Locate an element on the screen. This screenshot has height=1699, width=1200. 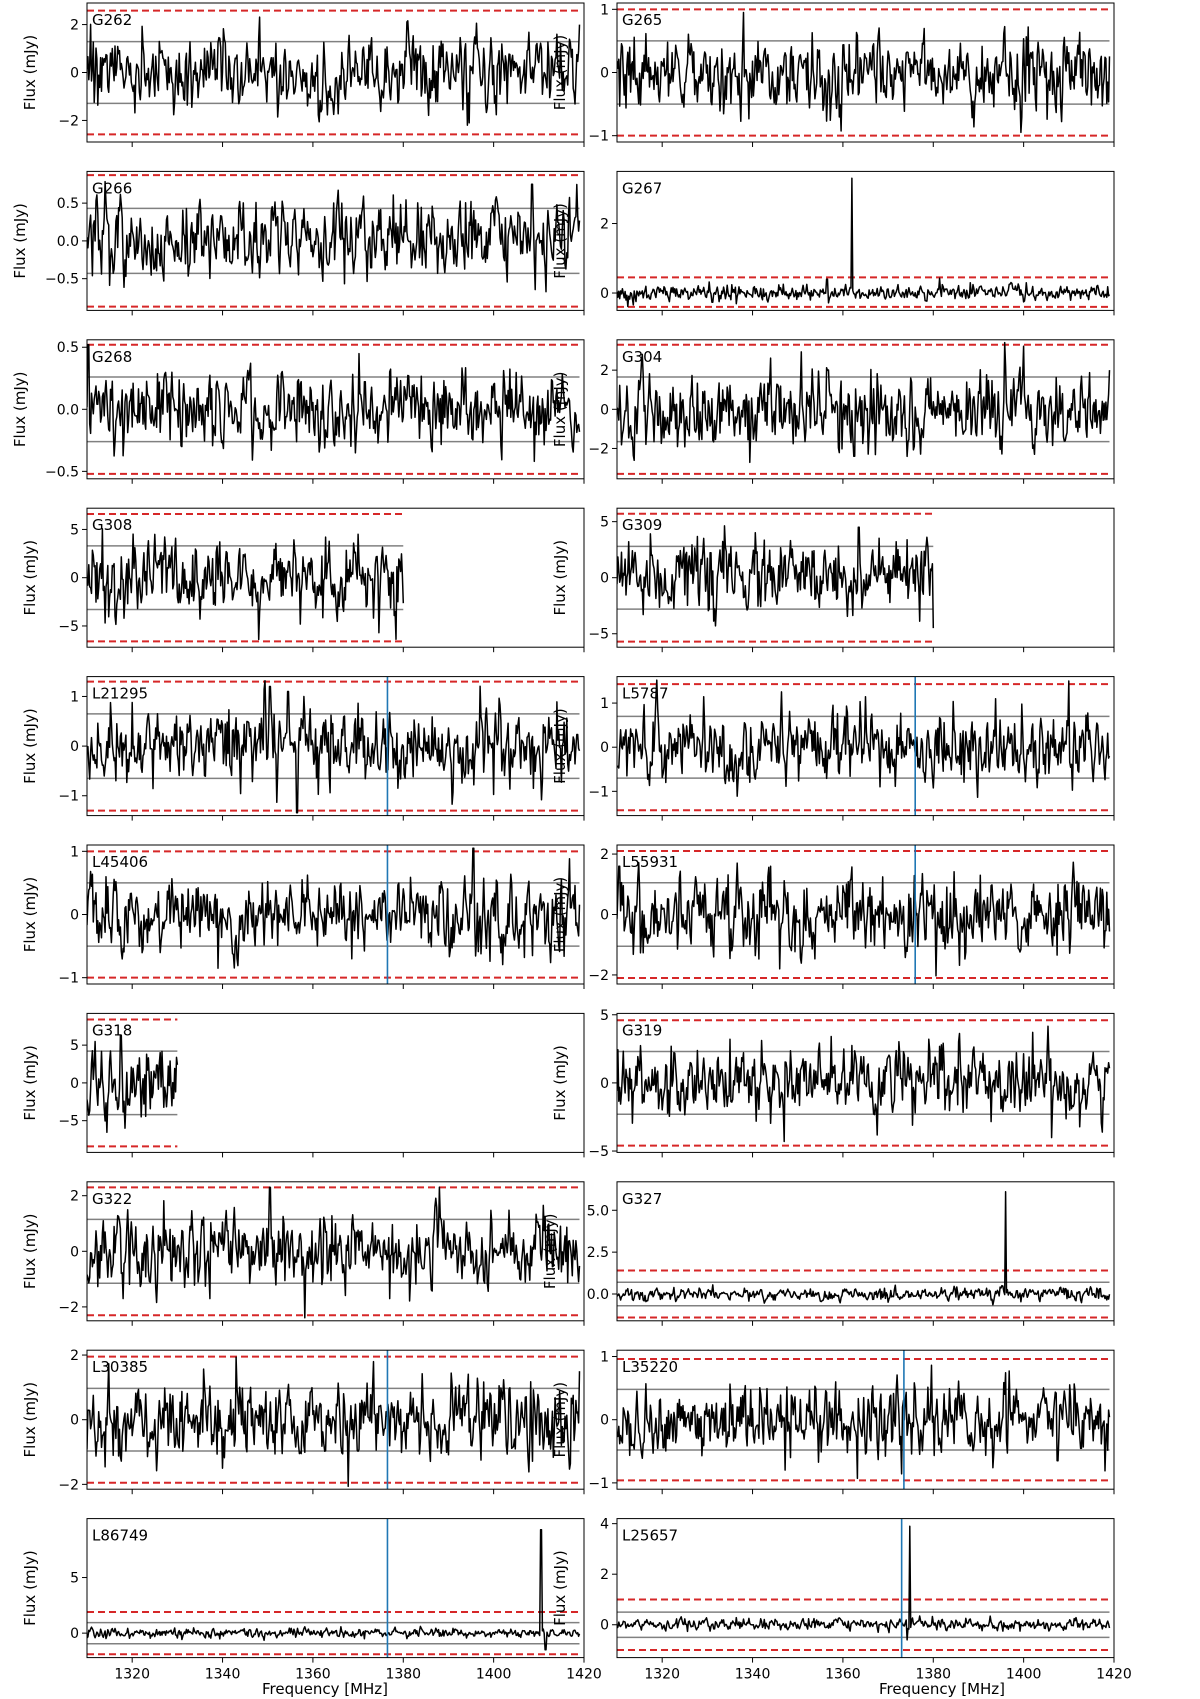
spectrum-panel: 0.0 2.5 5.0 Flux (mJy) G327 is located at coordinates (828, 1253).